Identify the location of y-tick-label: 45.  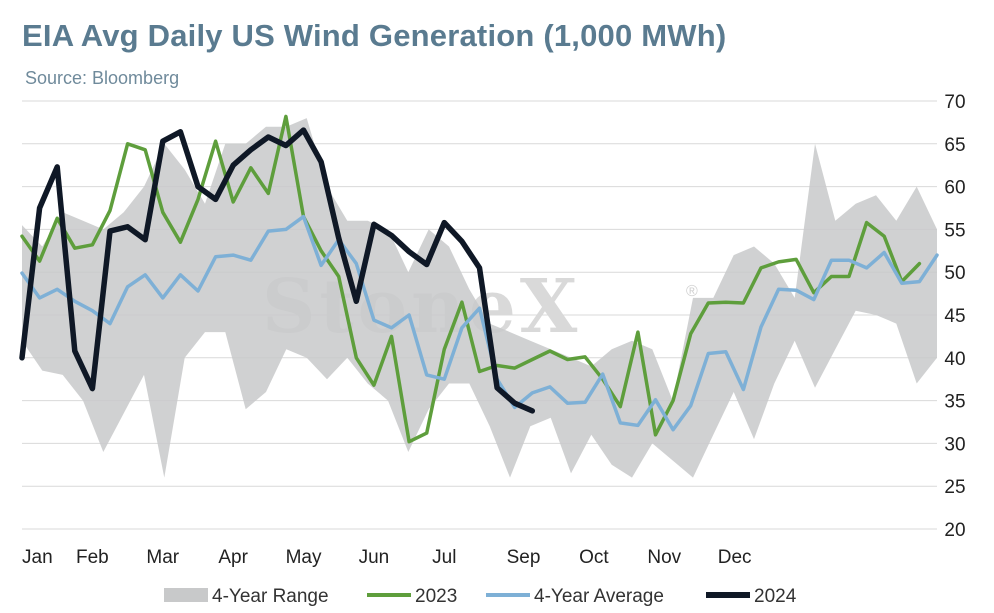
(954, 316).